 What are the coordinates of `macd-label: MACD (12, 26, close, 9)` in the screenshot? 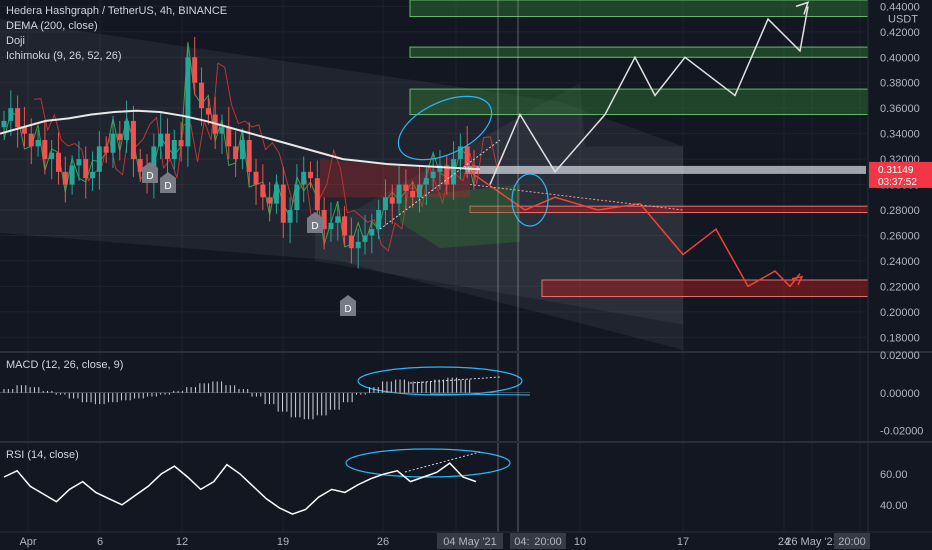 It's located at (65, 365).